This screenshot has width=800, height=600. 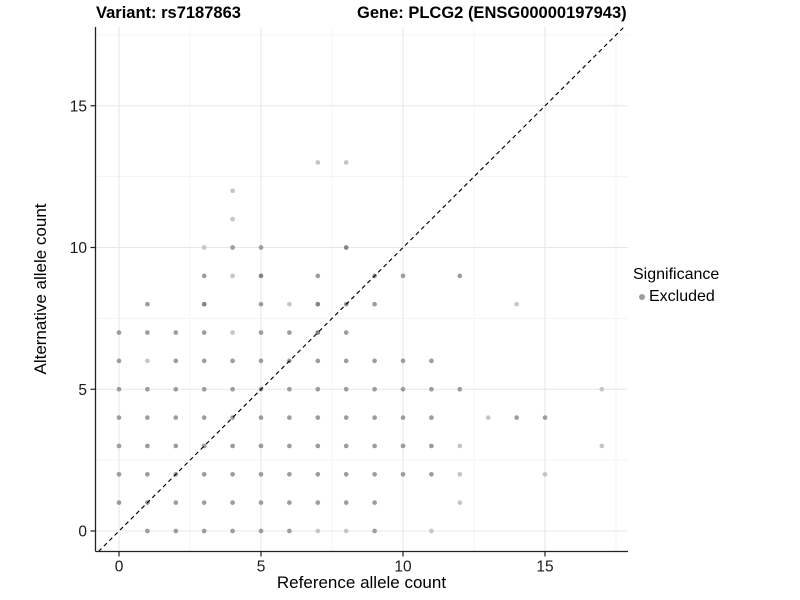 What do you see at coordinates (642, 297) in the screenshot?
I see `excluded-point-icon` at bounding box center [642, 297].